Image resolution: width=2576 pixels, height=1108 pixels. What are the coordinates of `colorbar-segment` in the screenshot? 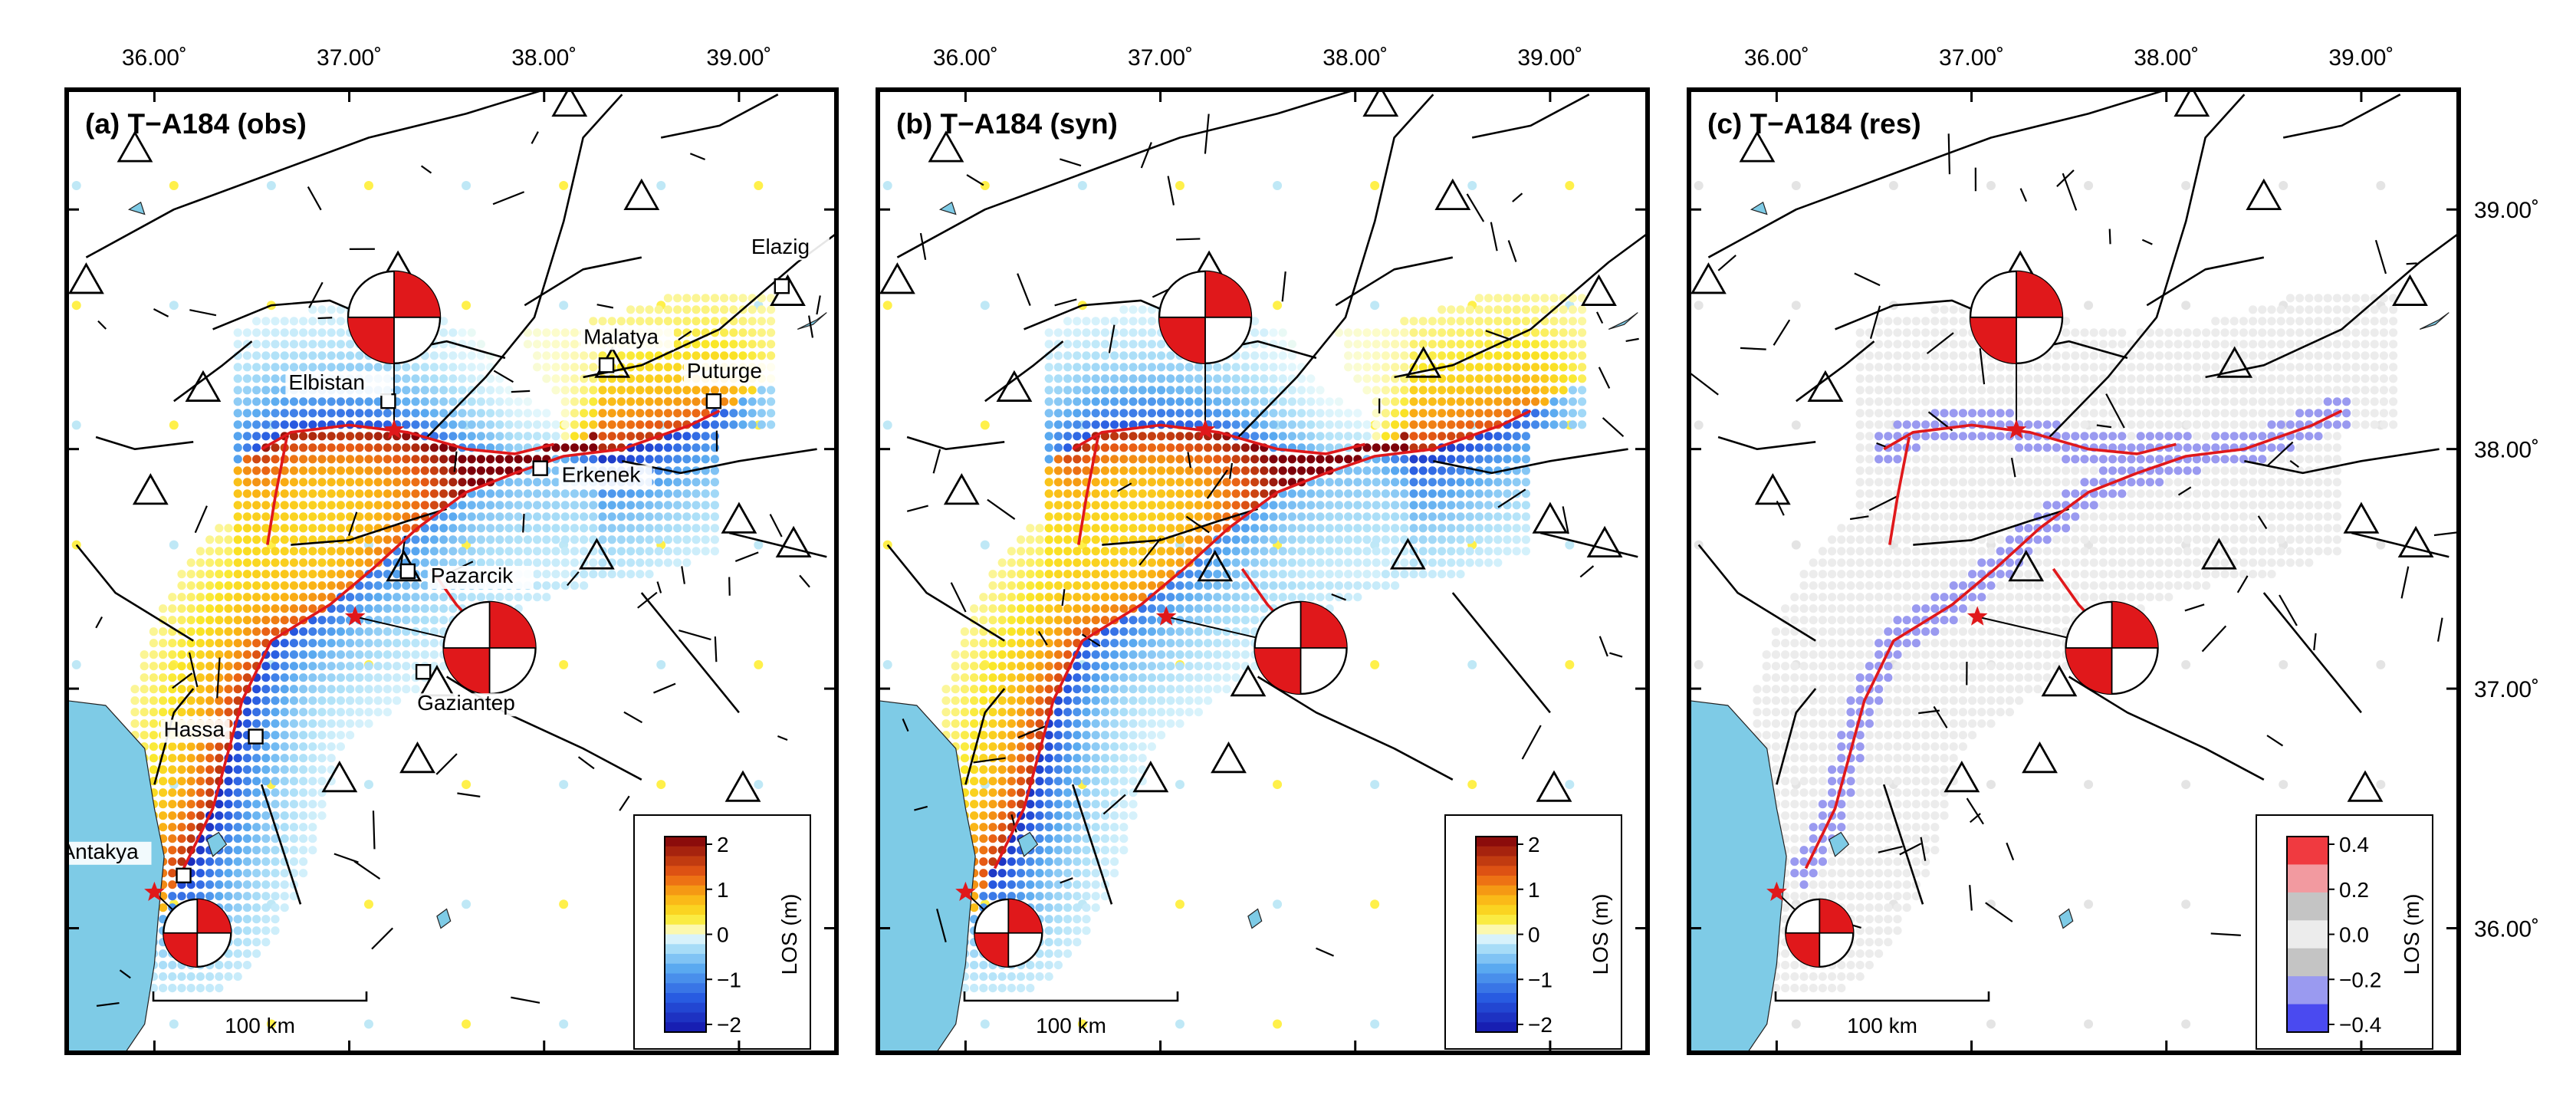 It's located at (1497, 842).